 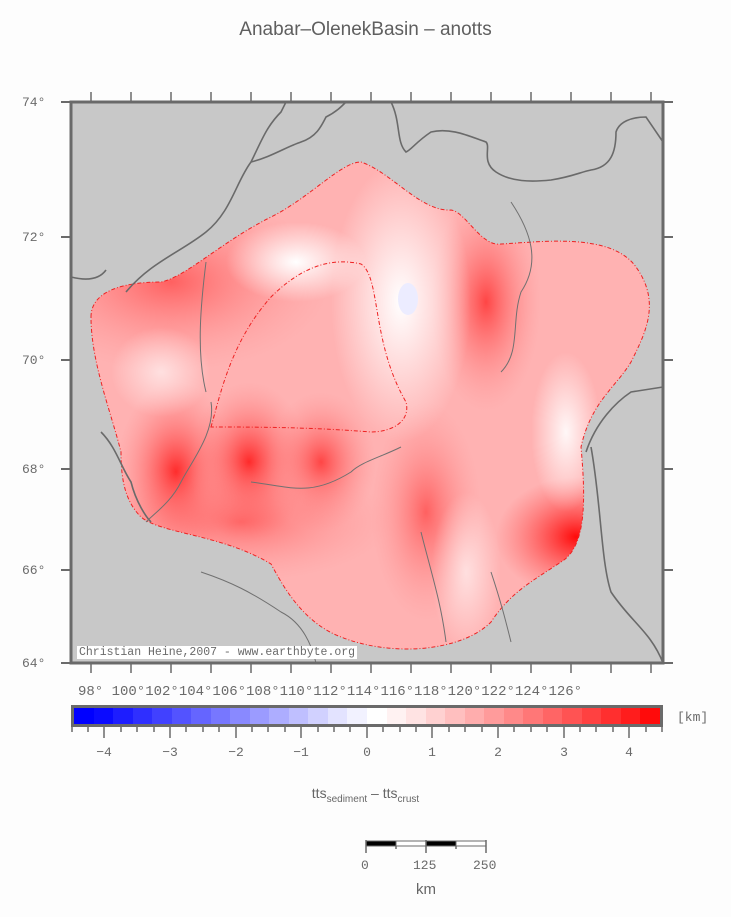 I want to click on formula-term-a: tts, so click(x=319, y=793).